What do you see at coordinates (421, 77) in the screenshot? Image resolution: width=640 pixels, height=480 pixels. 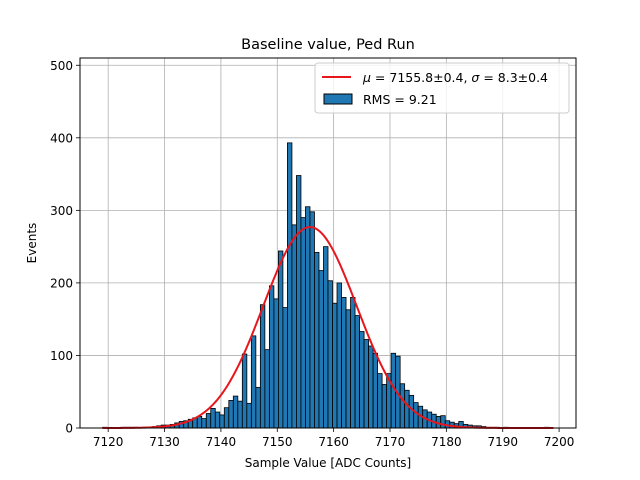 I see `legend-fit-mu-value: = 7155.8±0.4,` at bounding box center [421, 77].